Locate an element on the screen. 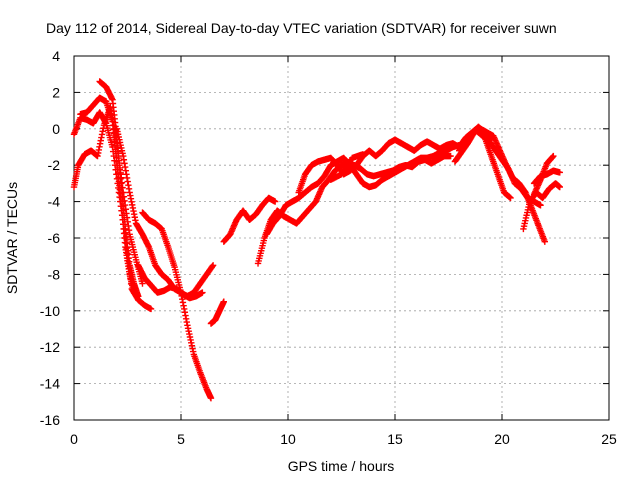 This screenshot has width=640, height=480. y-tick-label: -2 is located at coordinates (54, 165).